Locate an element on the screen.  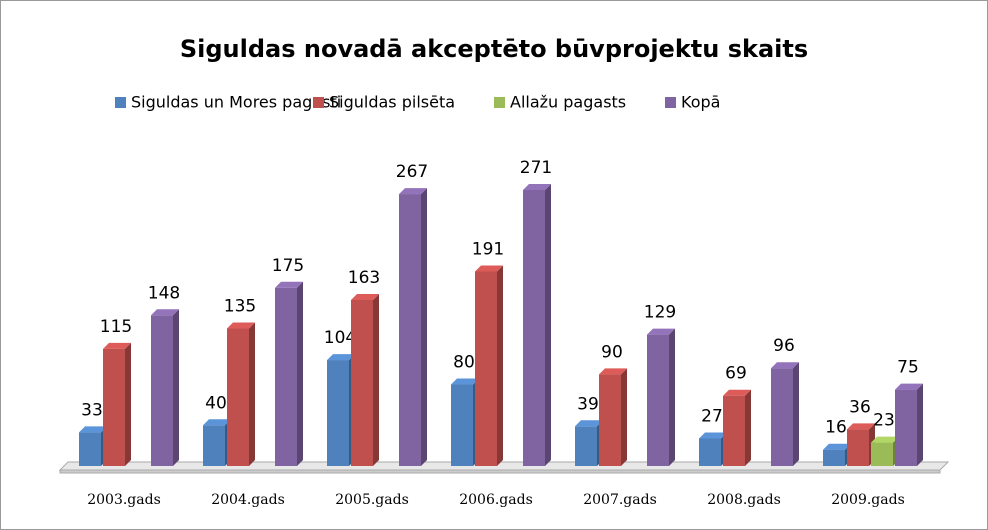
data-label: 163 is located at coordinates (364, 278).